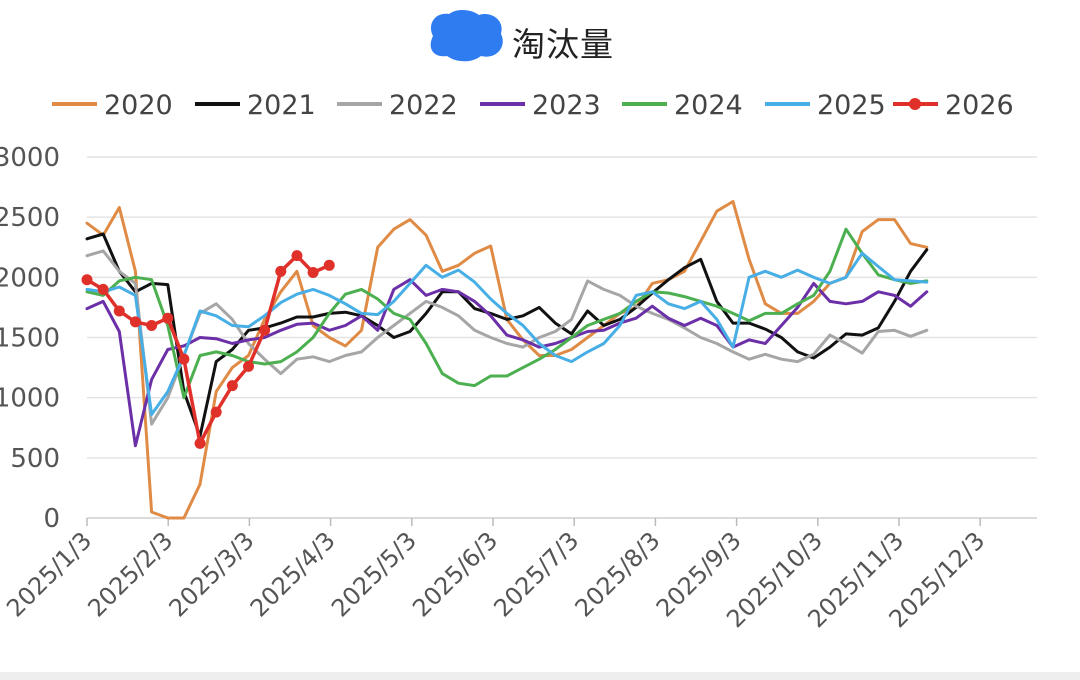 The image size is (1080, 680). Describe the element at coordinates (708, 105) in the screenshot. I see `legend-label-2024: 2024` at that location.